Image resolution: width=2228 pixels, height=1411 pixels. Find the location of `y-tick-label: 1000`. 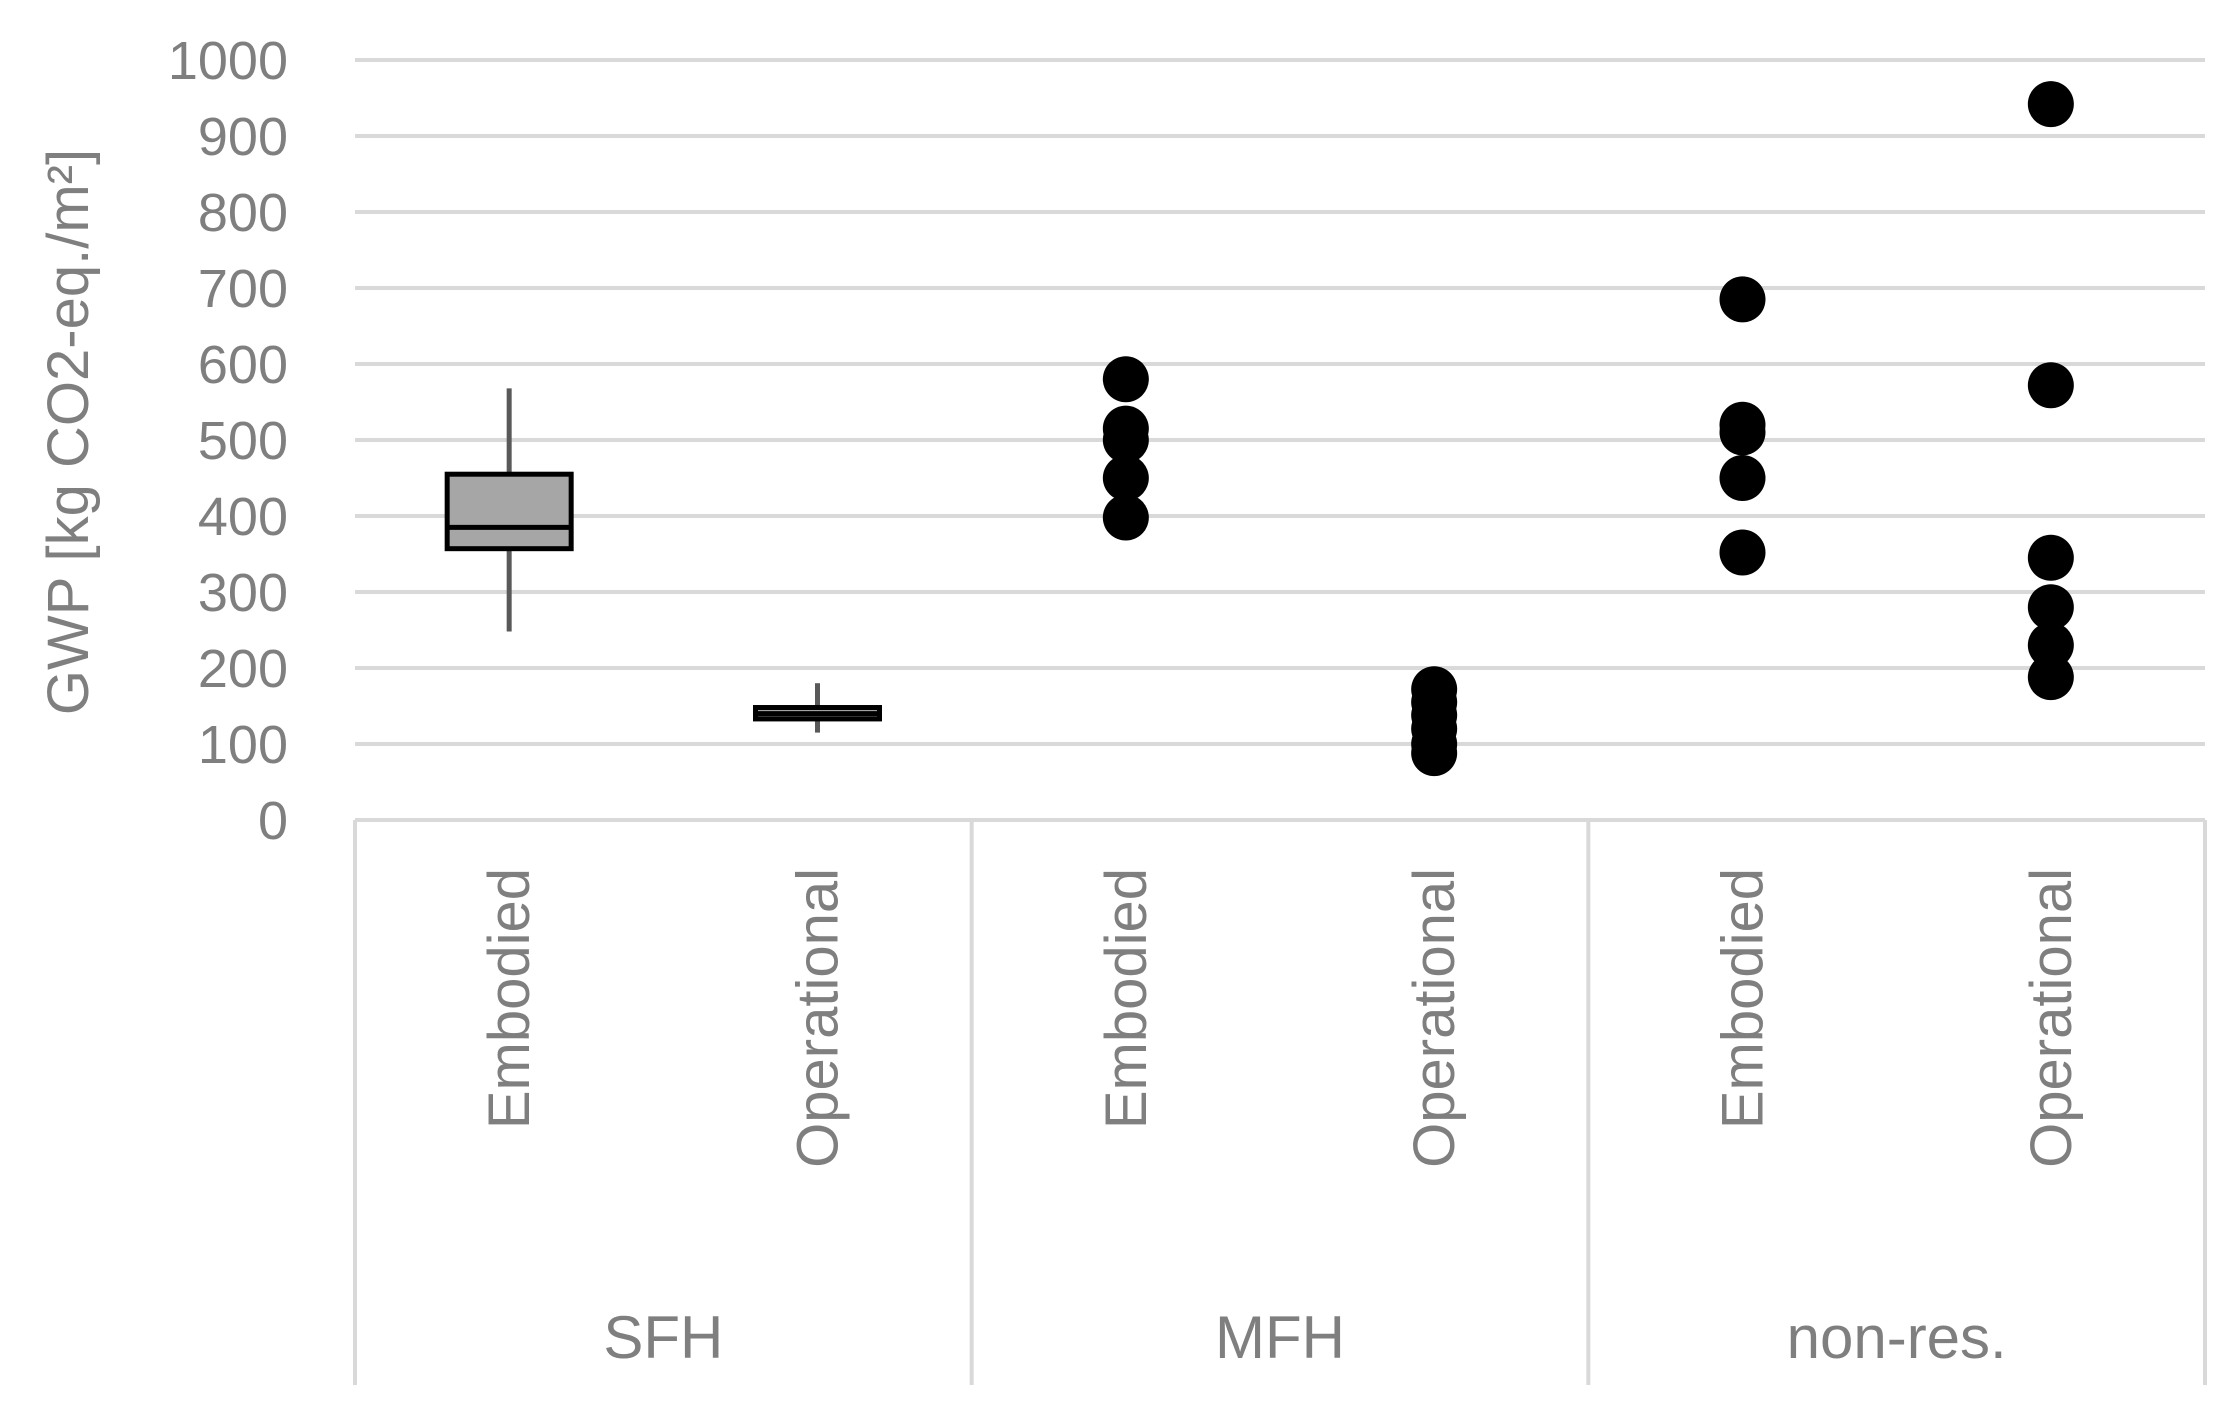

y-tick-label: 1000 is located at coordinates (228, 61).